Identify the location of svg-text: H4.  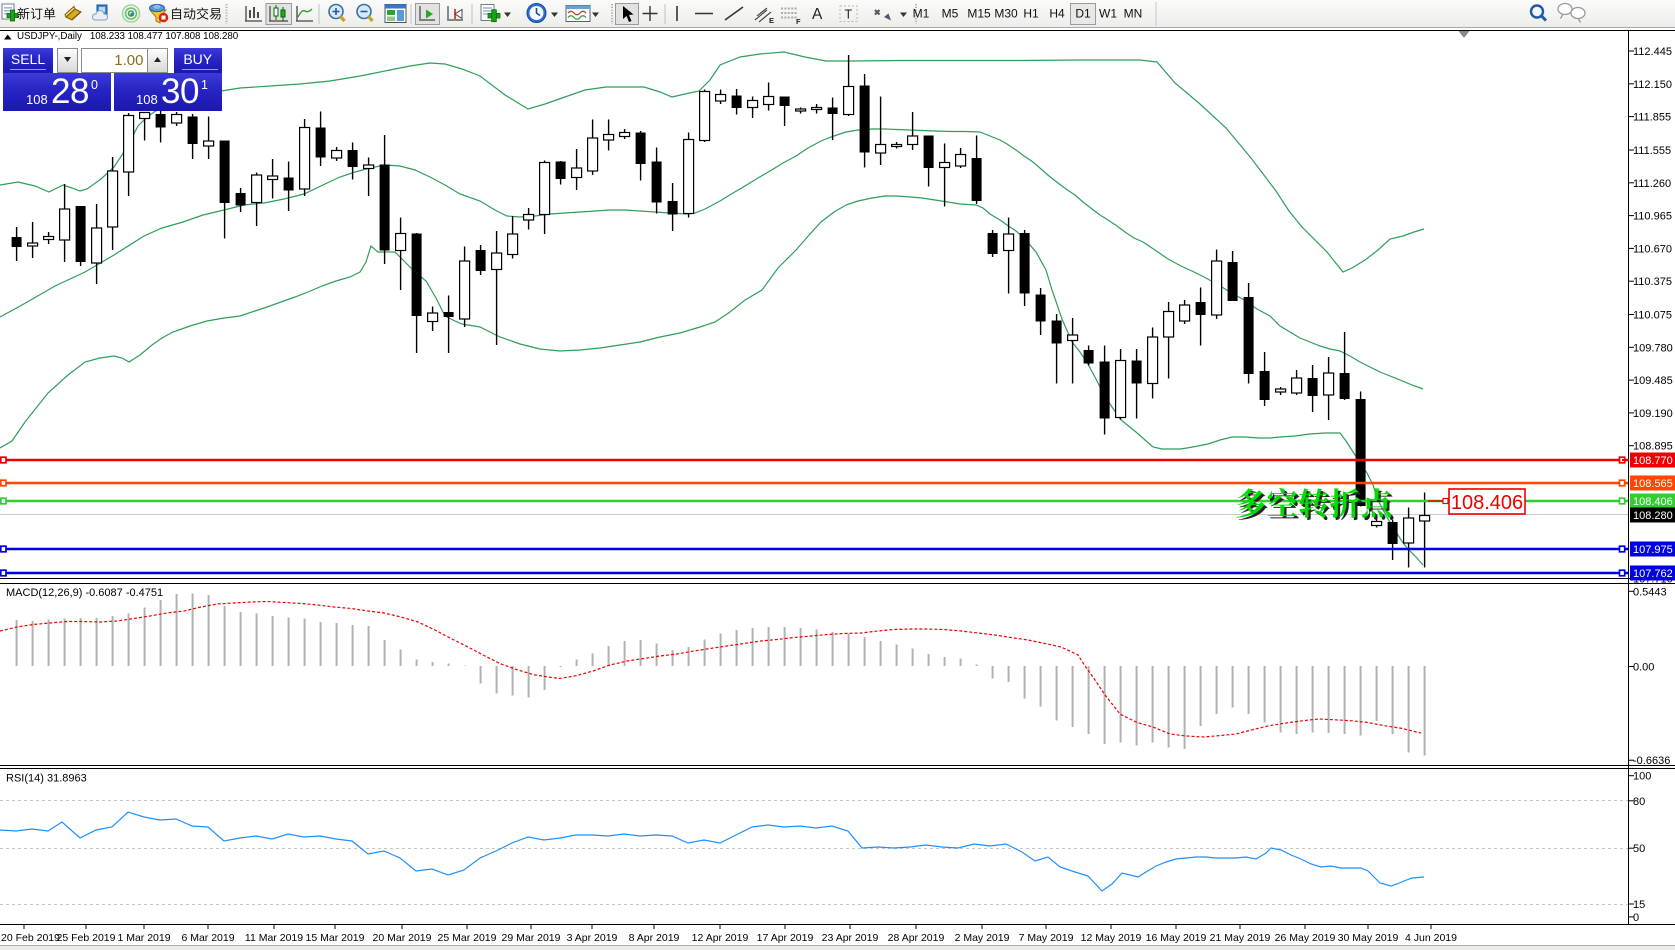
(1057, 14).